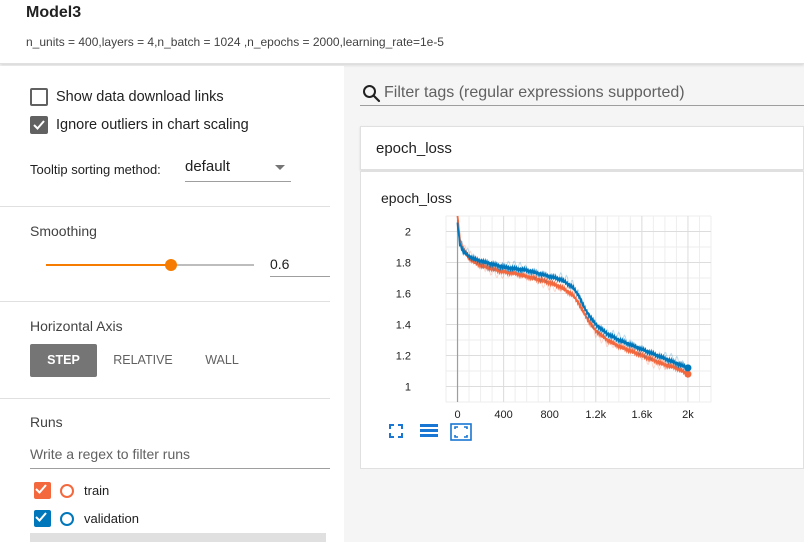 The width and height of the screenshot is (804, 542). I want to click on tooltip-sort-select: default, so click(238, 169).